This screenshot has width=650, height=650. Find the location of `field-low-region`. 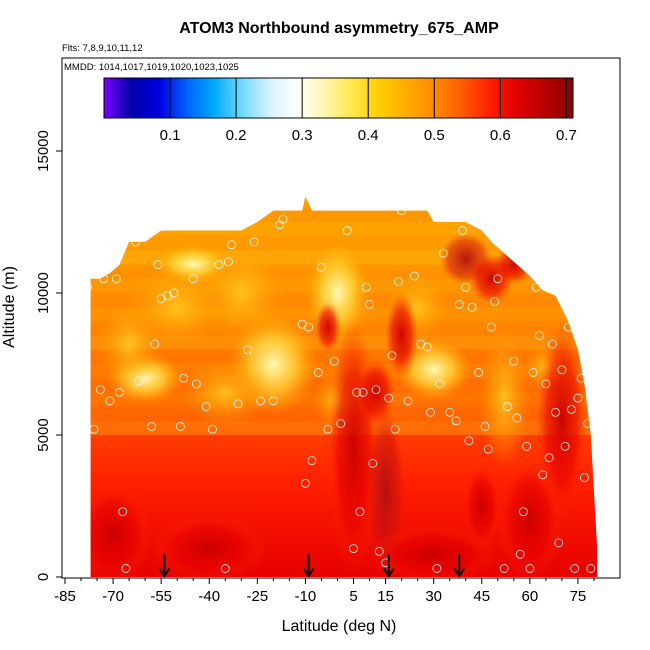

field-low-region is located at coordinates (129, 344).